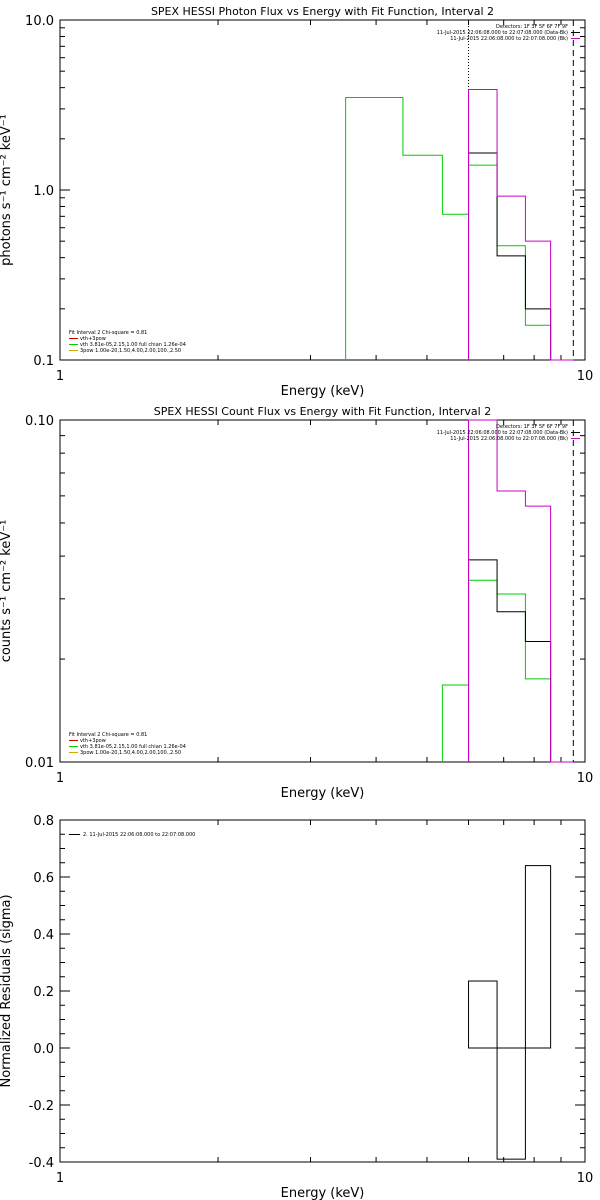 This screenshot has width=600, height=1200. What do you see at coordinates (39, 421) in the screenshot?
I see `y-tick-label: 0.10` at bounding box center [39, 421].